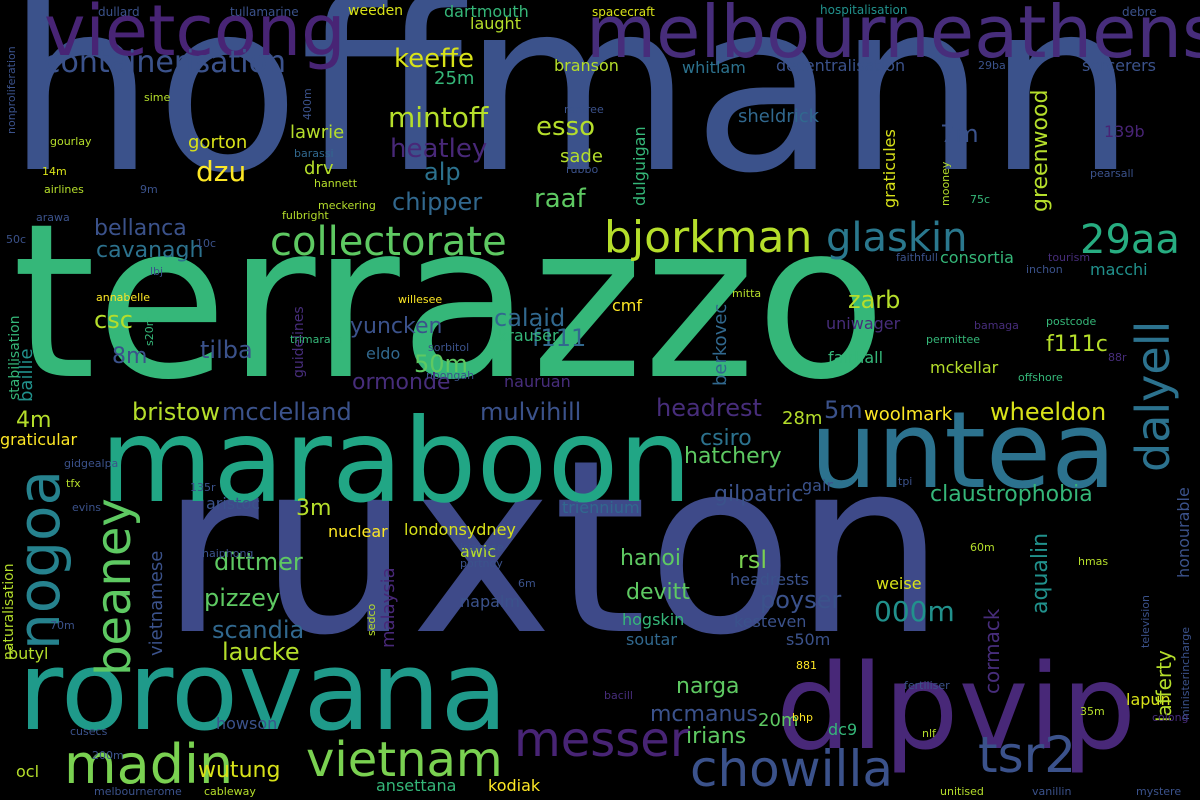 The image size is (1200, 800). What do you see at coordinates (317, 132) in the screenshot?
I see `word: lawrie` at bounding box center [317, 132].